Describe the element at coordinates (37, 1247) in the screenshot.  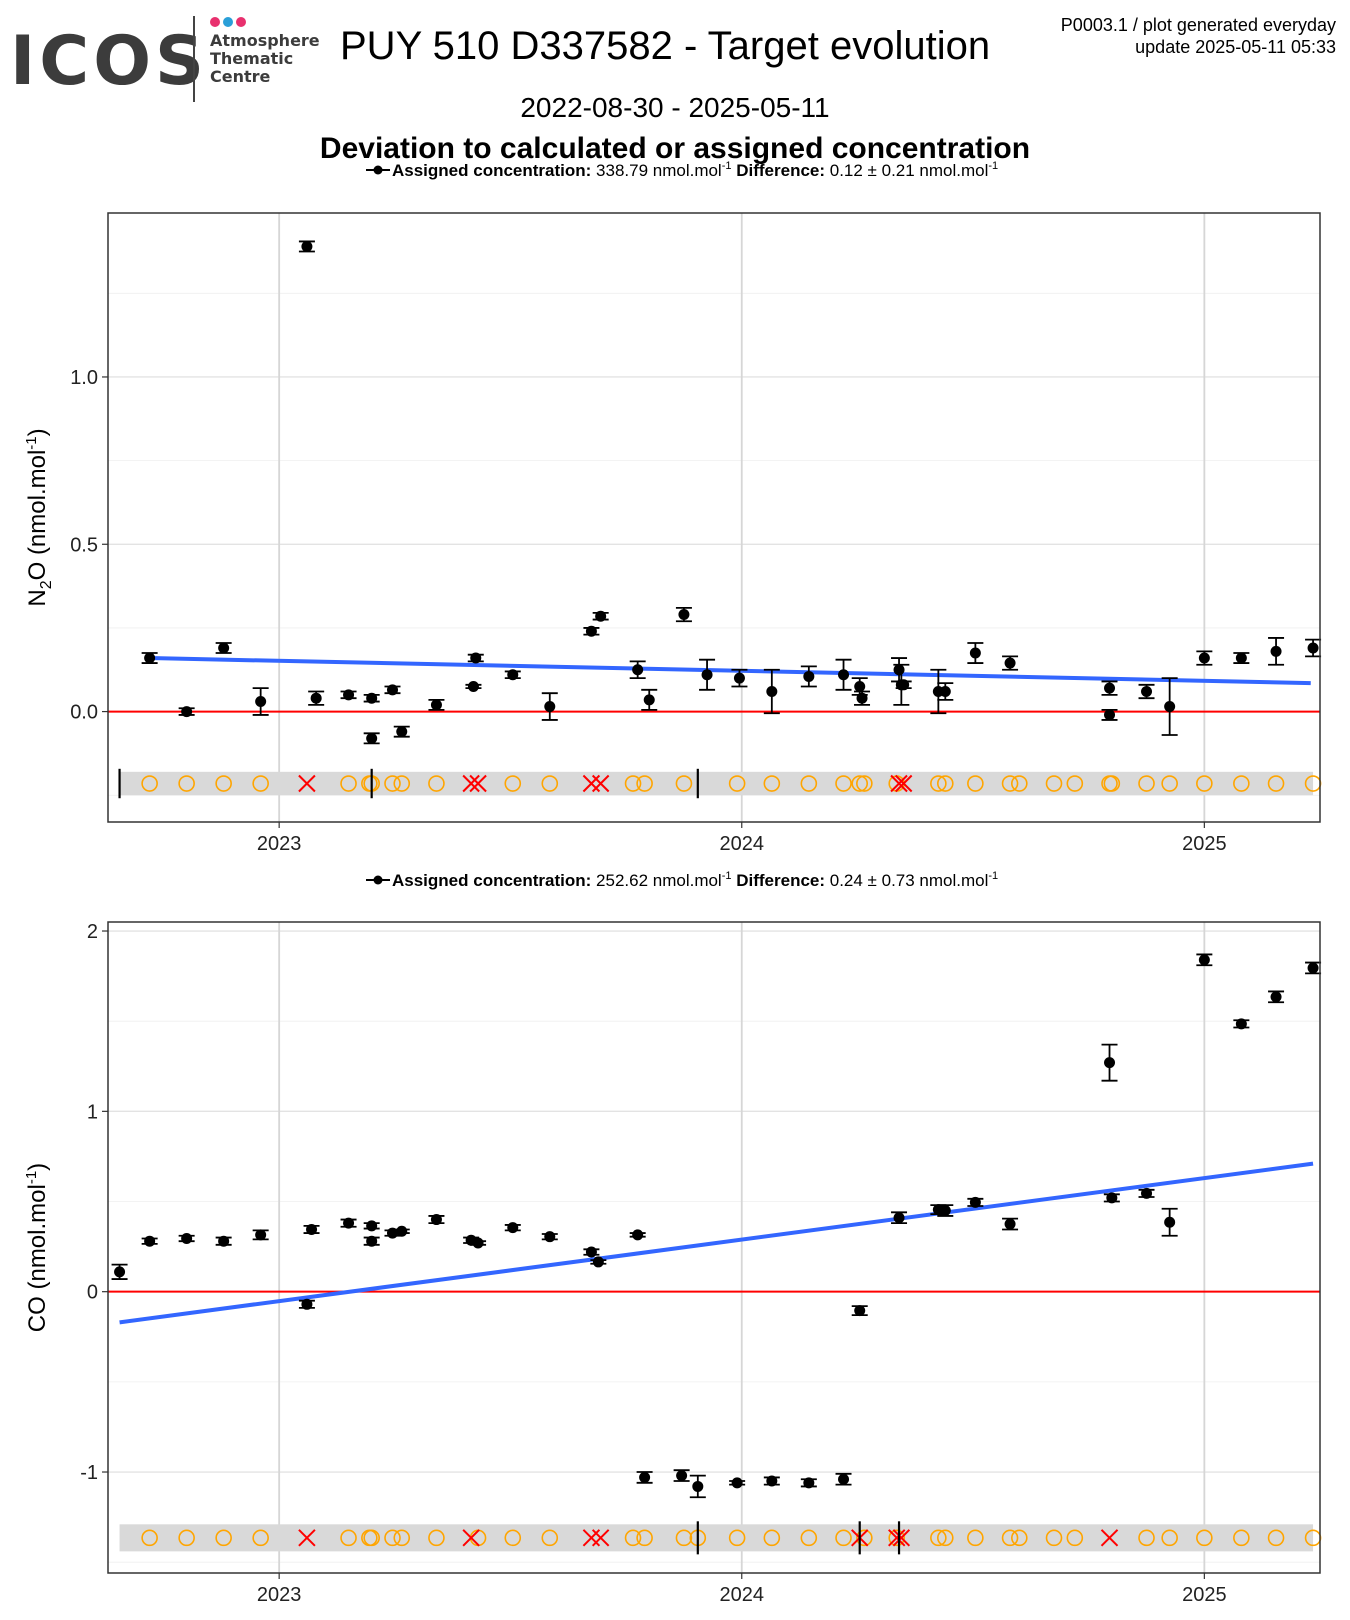
I see `y-axis-label: CO (nmol.mol-1)` at that location.